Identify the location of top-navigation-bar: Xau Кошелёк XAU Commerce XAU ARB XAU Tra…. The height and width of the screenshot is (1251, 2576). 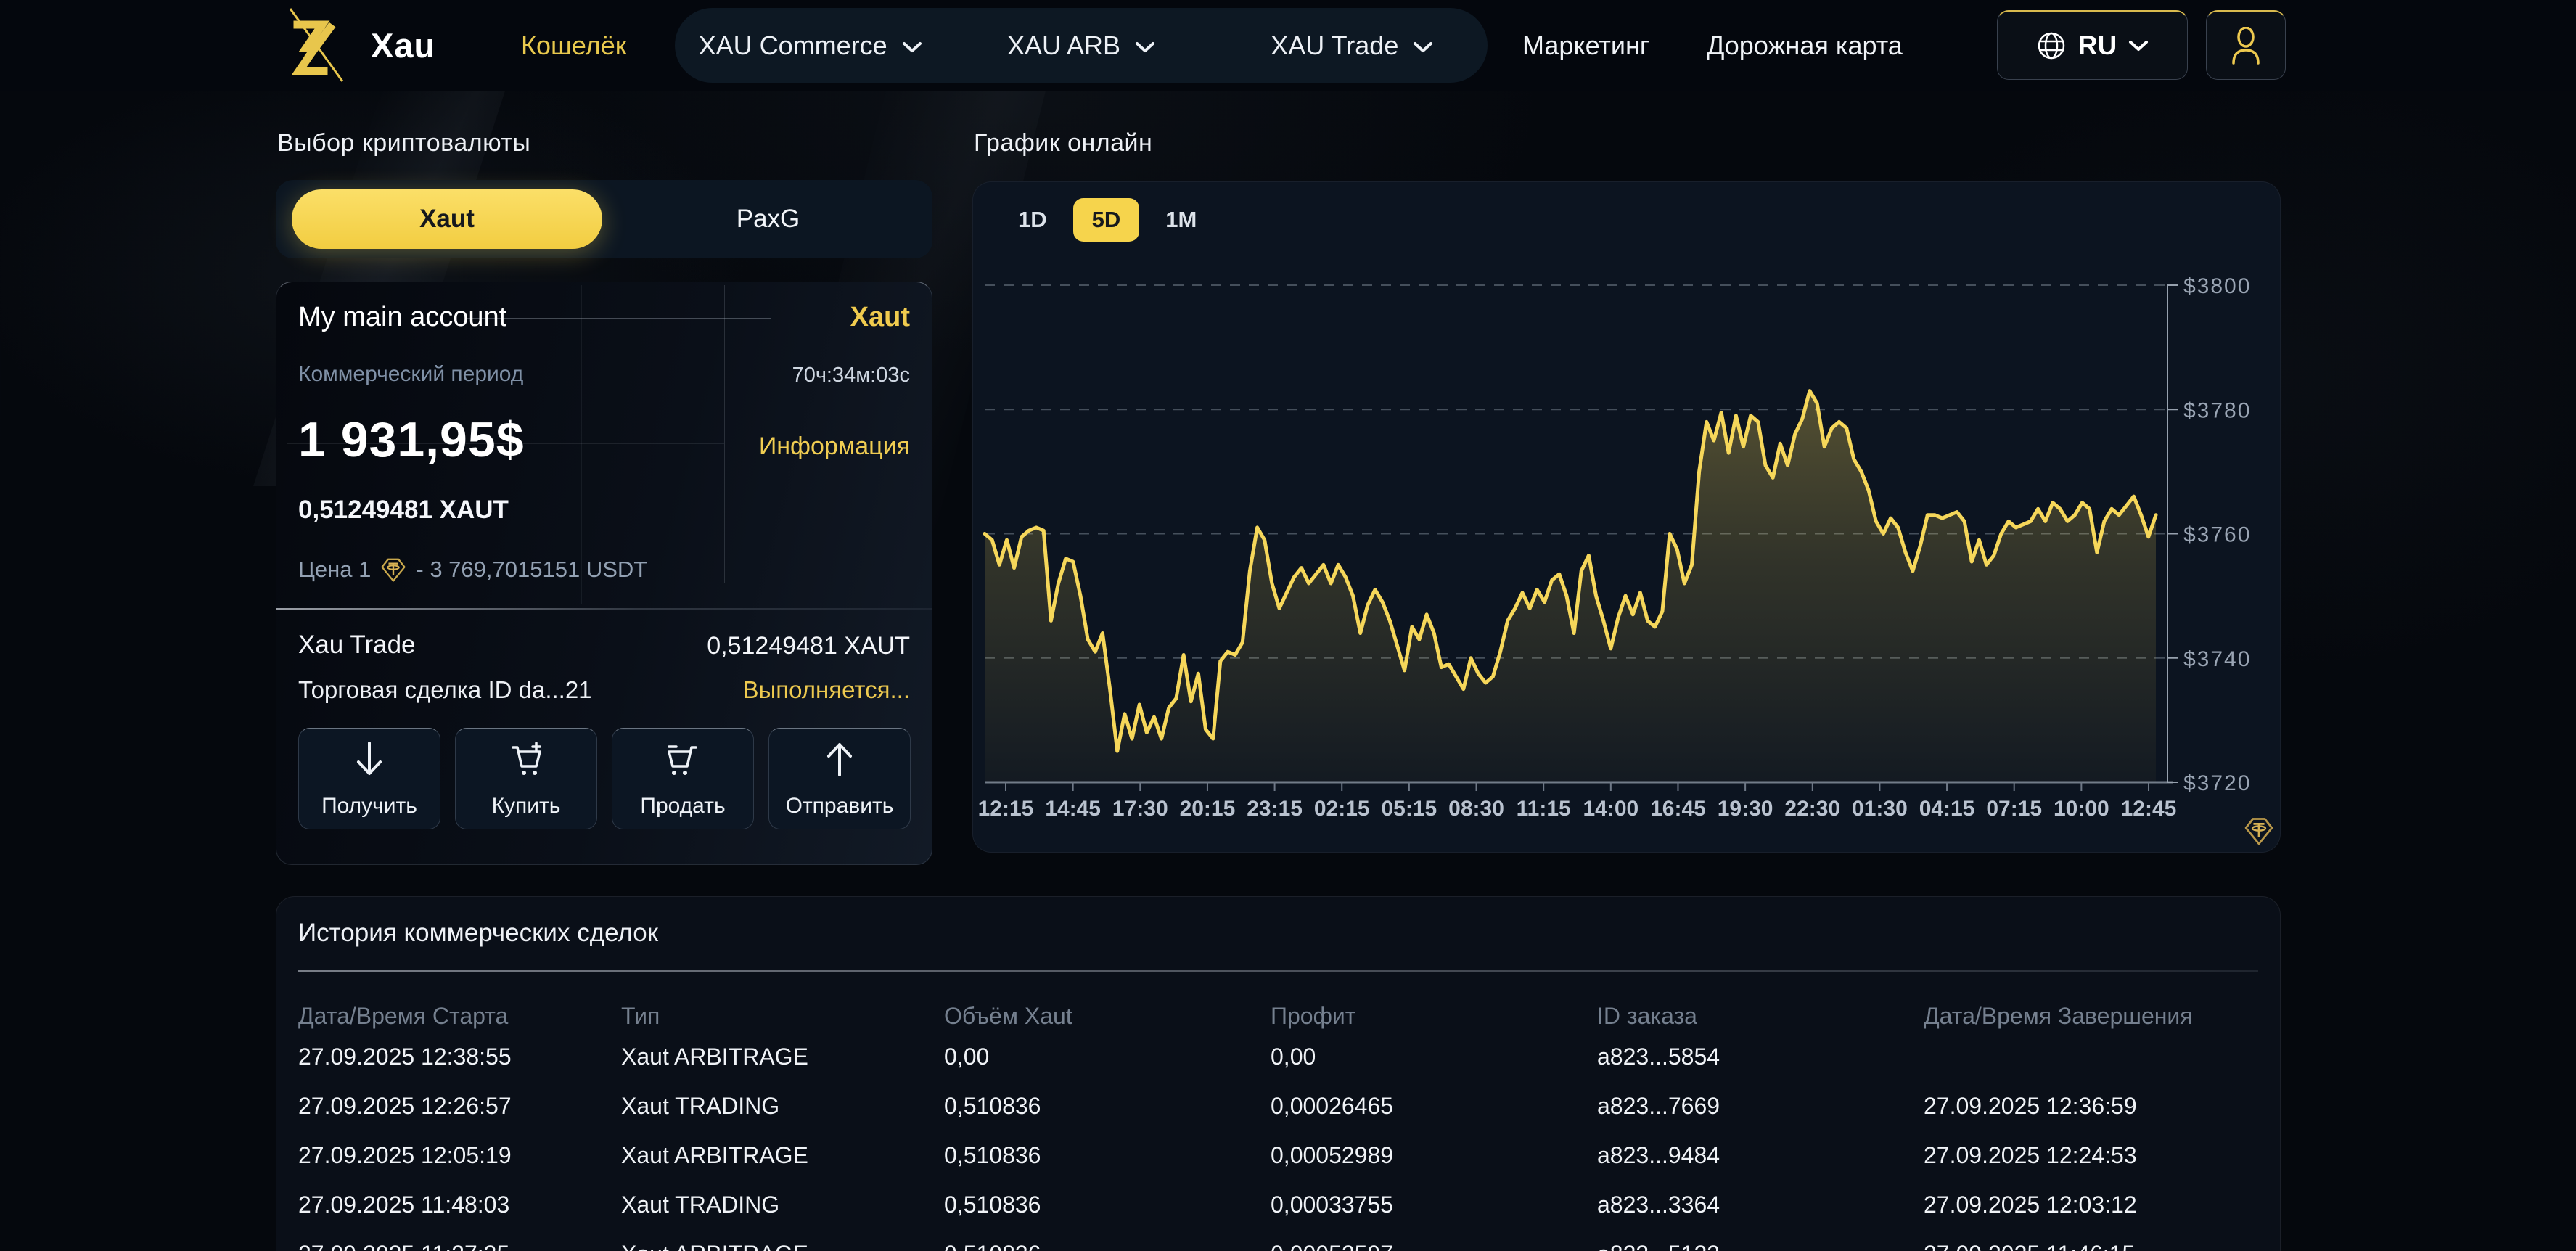
(1288, 45).